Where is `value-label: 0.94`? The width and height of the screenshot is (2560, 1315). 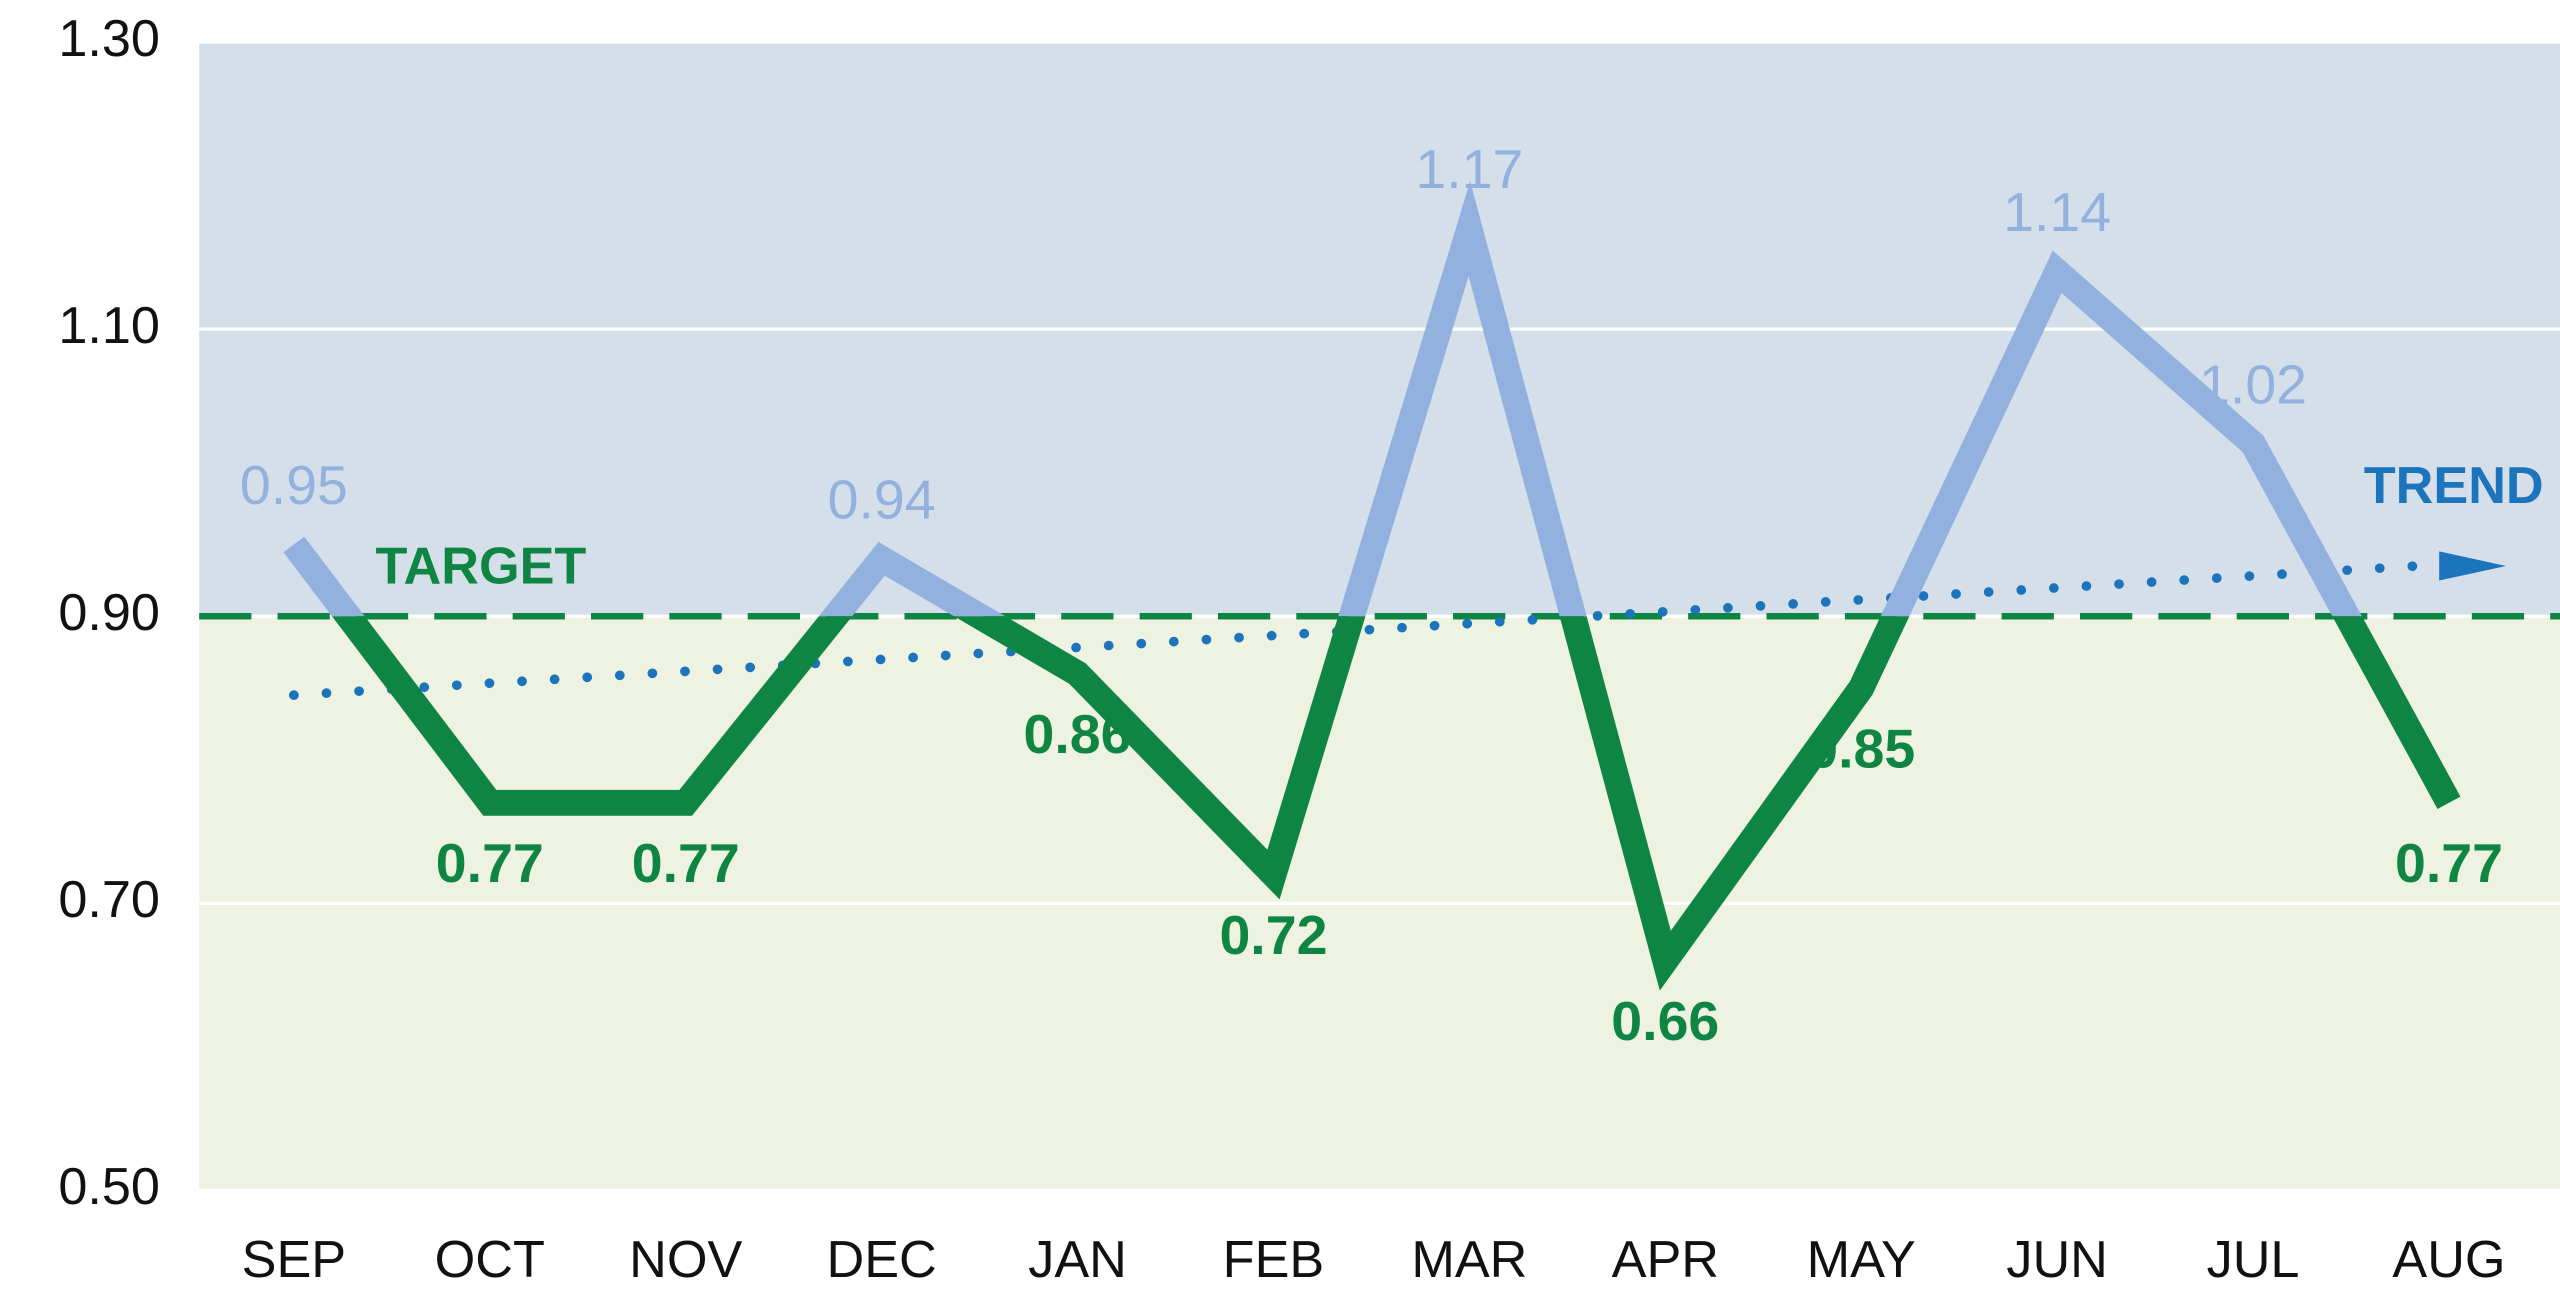
value-label: 0.94 is located at coordinates (882, 499).